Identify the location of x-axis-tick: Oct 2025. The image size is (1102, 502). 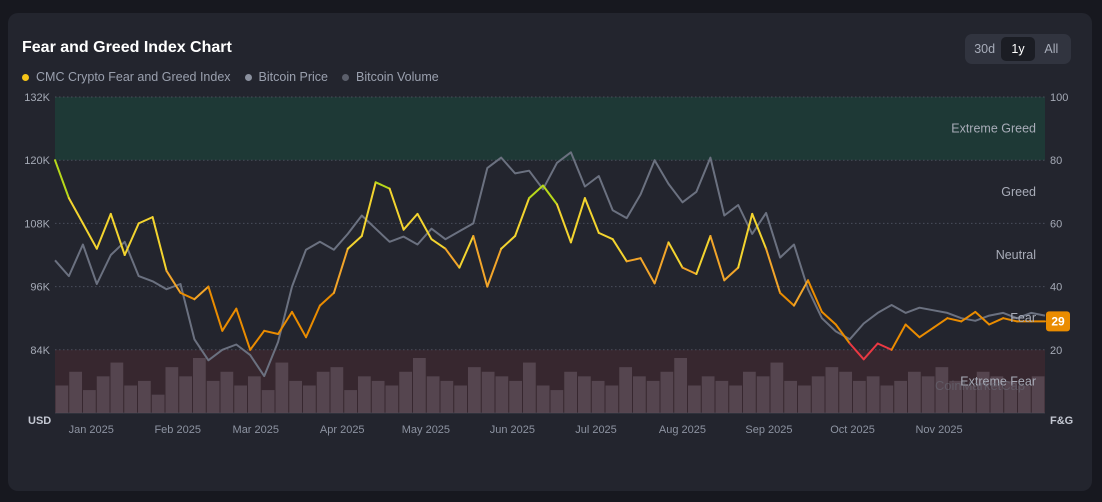
(852, 430).